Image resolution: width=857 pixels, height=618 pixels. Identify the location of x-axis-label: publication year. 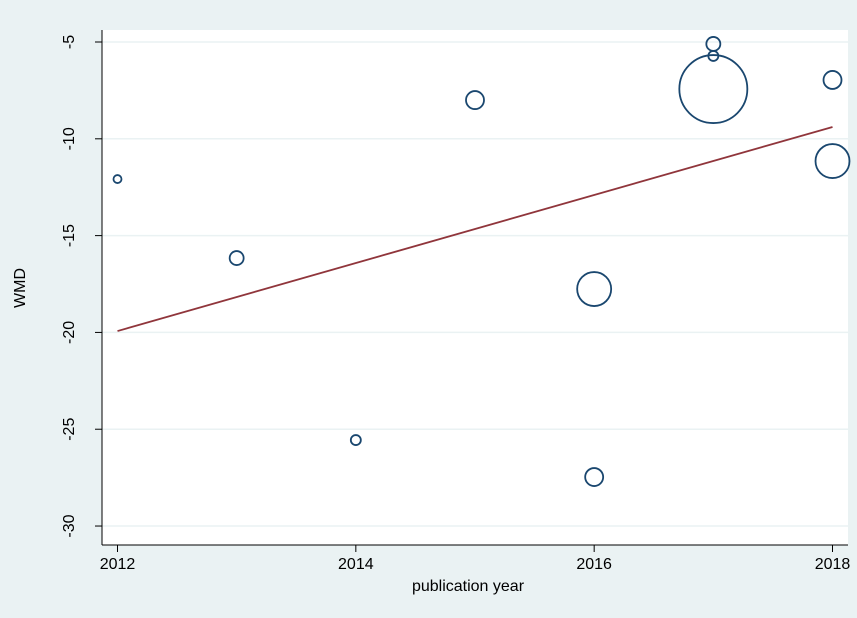
(468, 586).